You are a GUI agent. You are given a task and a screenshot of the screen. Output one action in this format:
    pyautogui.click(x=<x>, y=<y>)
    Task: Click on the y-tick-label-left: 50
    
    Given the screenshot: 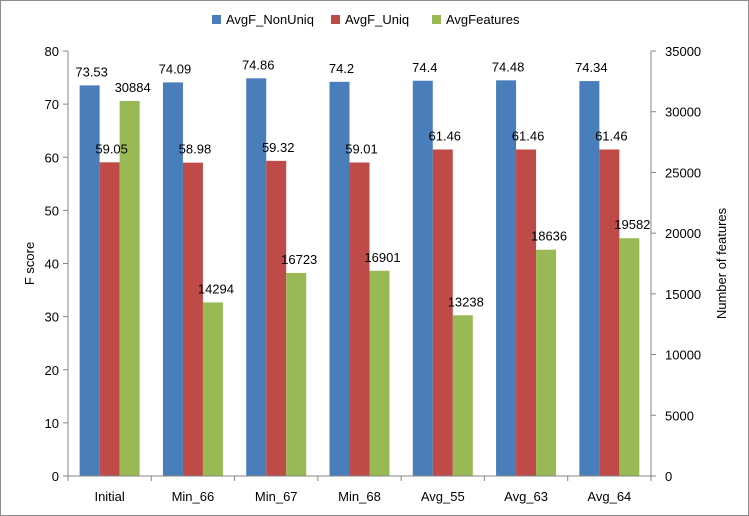 What is the action you would take?
    pyautogui.click(x=52, y=210)
    